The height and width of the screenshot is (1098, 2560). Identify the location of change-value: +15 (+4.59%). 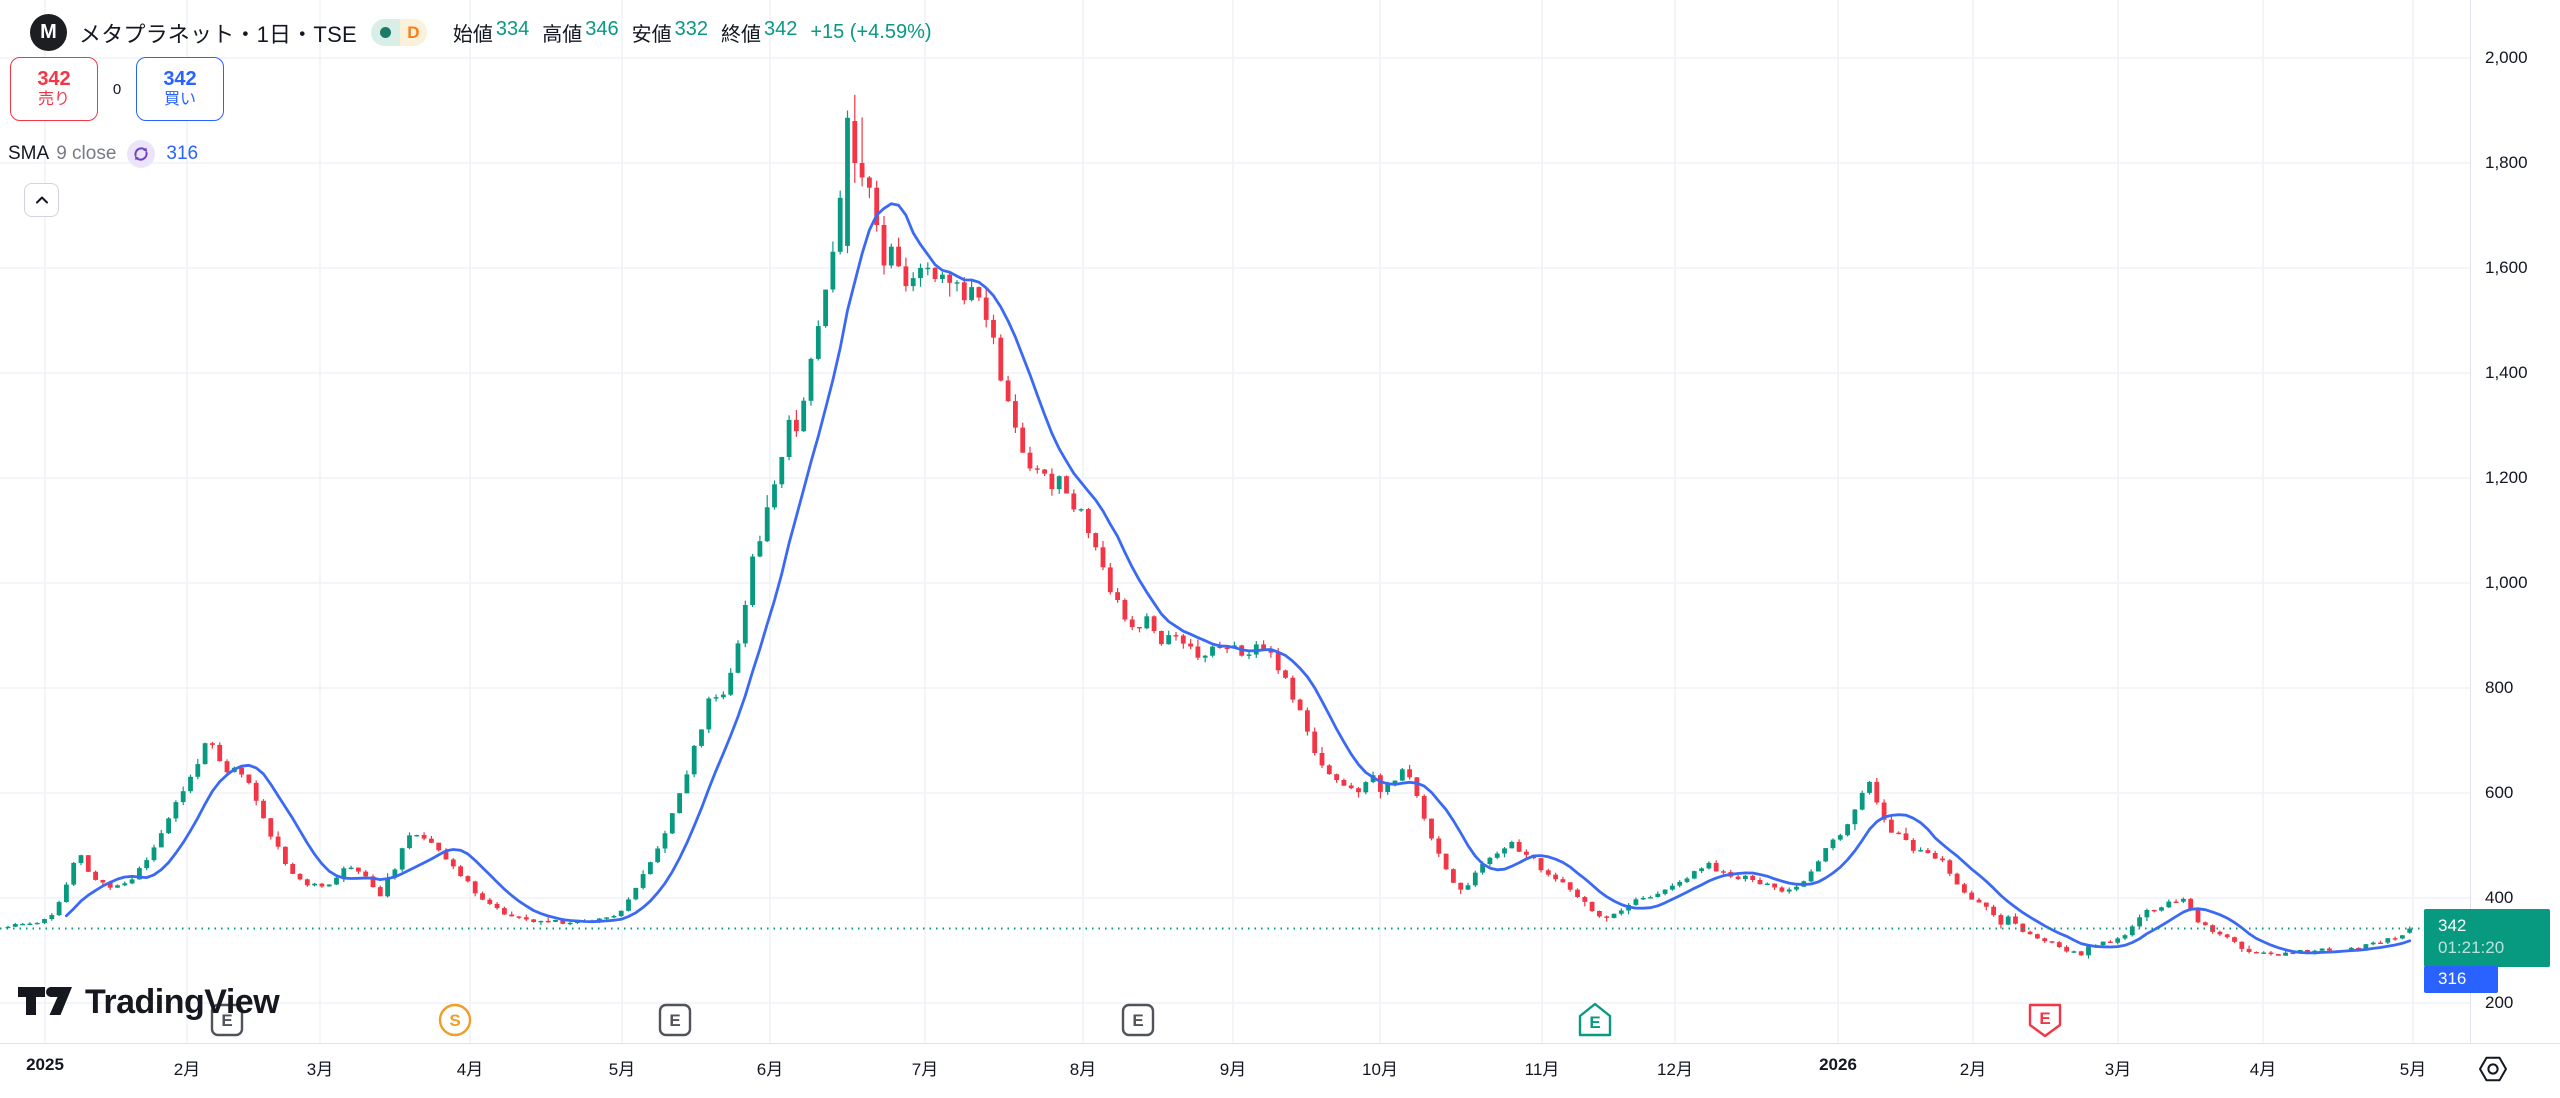
(871, 32).